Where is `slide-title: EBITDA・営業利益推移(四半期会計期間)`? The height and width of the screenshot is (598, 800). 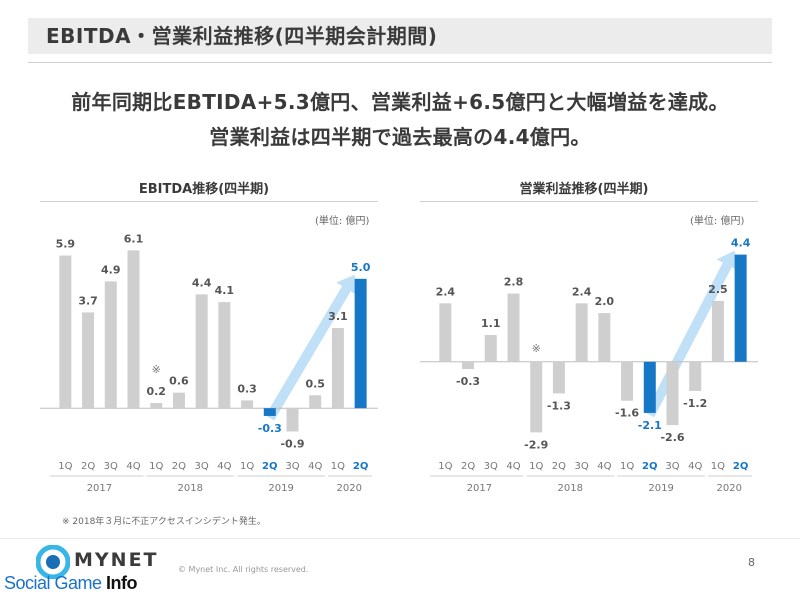
slide-title: EBITDA・営業利益推移(四半期会計期間) is located at coordinates (400, 36).